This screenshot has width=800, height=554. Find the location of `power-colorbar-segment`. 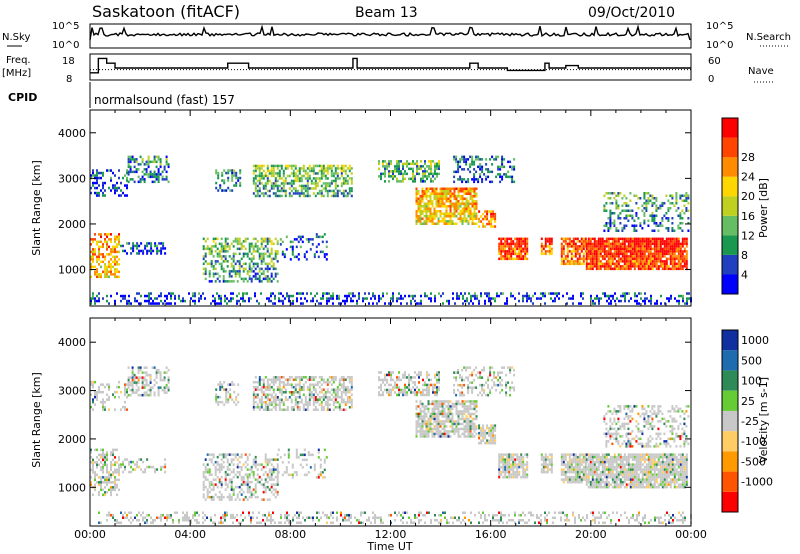

power-colorbar-segment is located at coordinates (730, 245).